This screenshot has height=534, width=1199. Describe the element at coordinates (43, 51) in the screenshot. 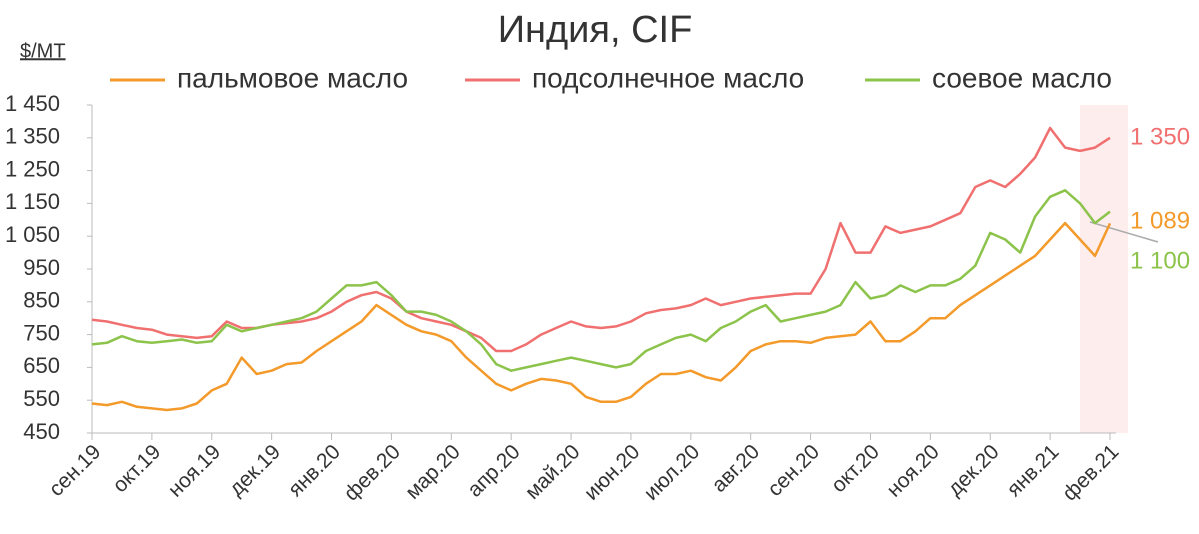

I see `y-axis-label: $/MT` at that location.